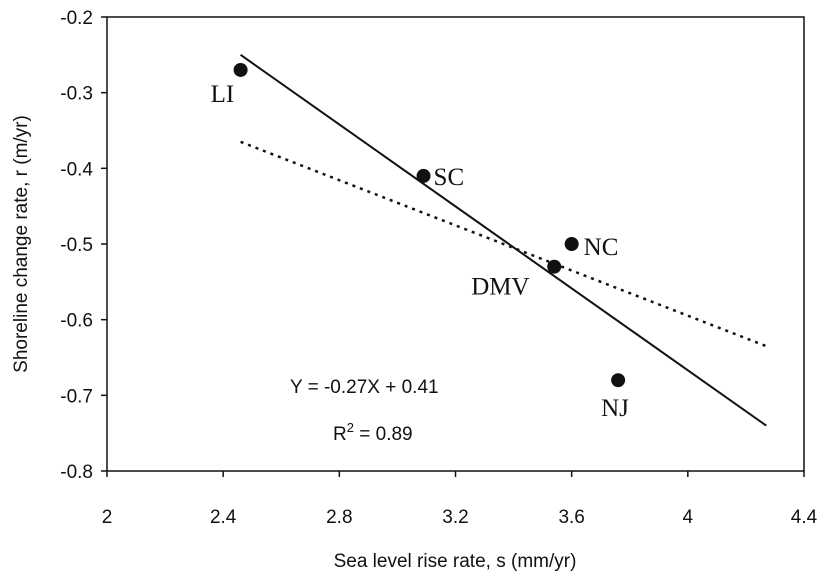 Image resolution: width=820 pixels, height=583 pixels. What do you see at coordinates (76, 396) in the screenshot?
I see `y-tick-label: -0.7` at bounding box center [76, 396].